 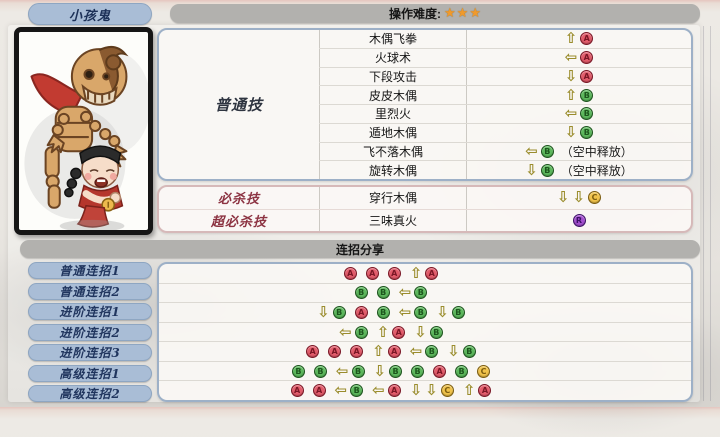 I want to click on combo-row: B B ⇦ B, so click(x=425, y=292).